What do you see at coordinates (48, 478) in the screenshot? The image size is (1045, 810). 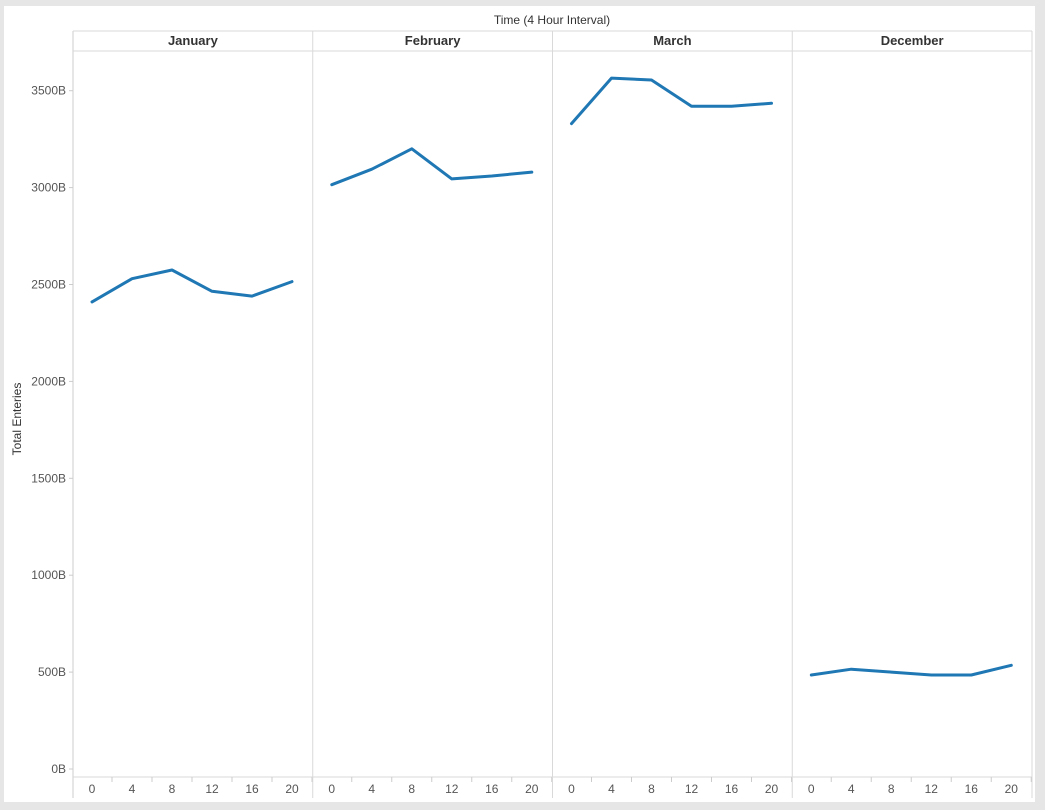 I see `y-tick-label: 1500B` at bounding box center [48, 478].